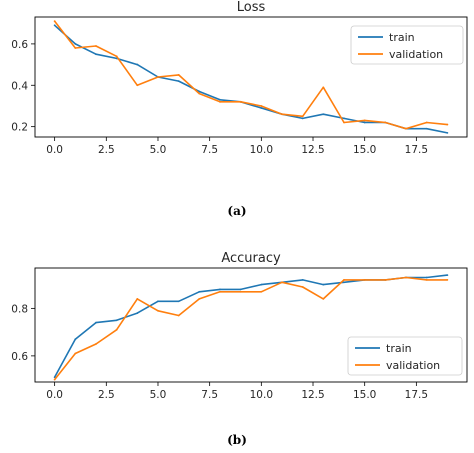  Describe the element at coordinates (251, 7) in the screenshot. I see `chart-title: Loss` at that location.